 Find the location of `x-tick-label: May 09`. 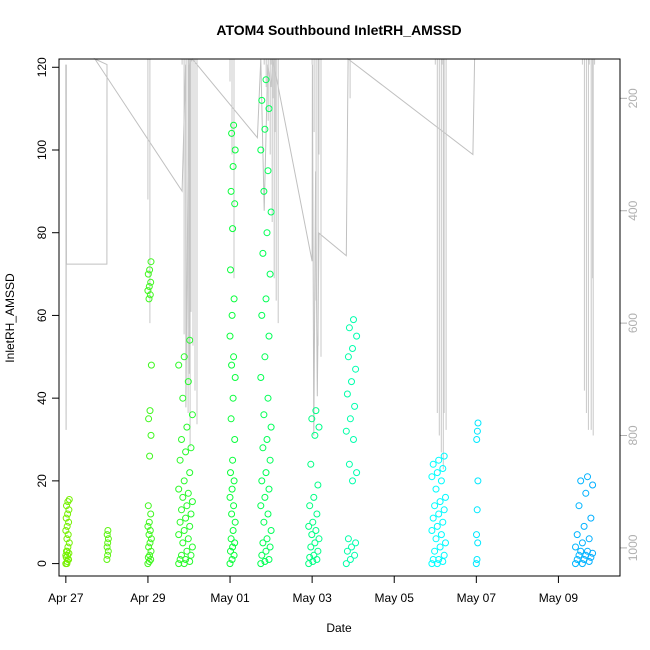

x-tick-label: May 09 is located at coordinates (559, 598).